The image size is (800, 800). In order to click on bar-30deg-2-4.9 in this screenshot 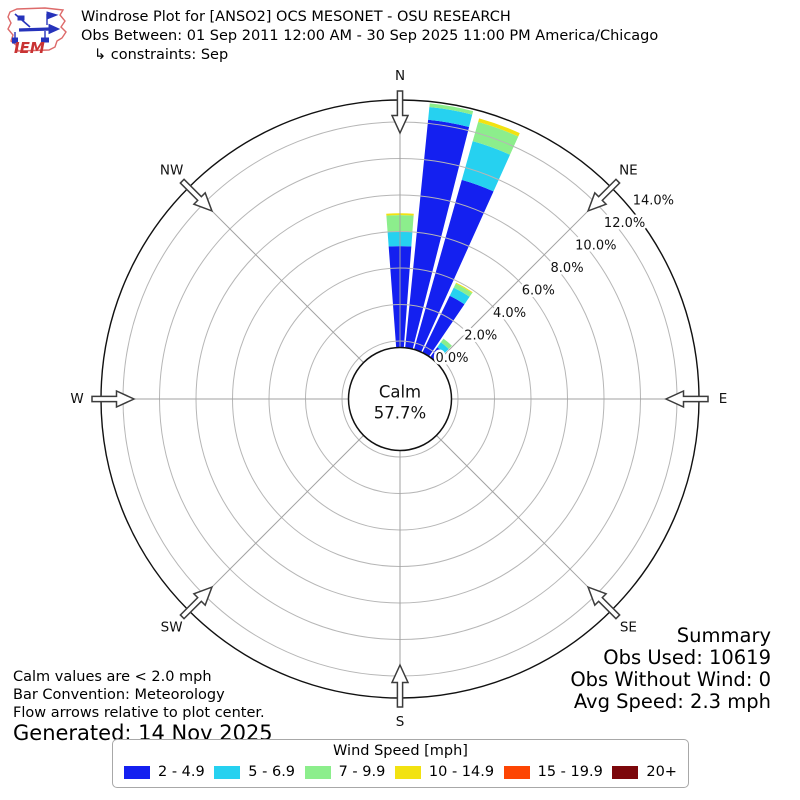, I will do `click(443, 326)`.